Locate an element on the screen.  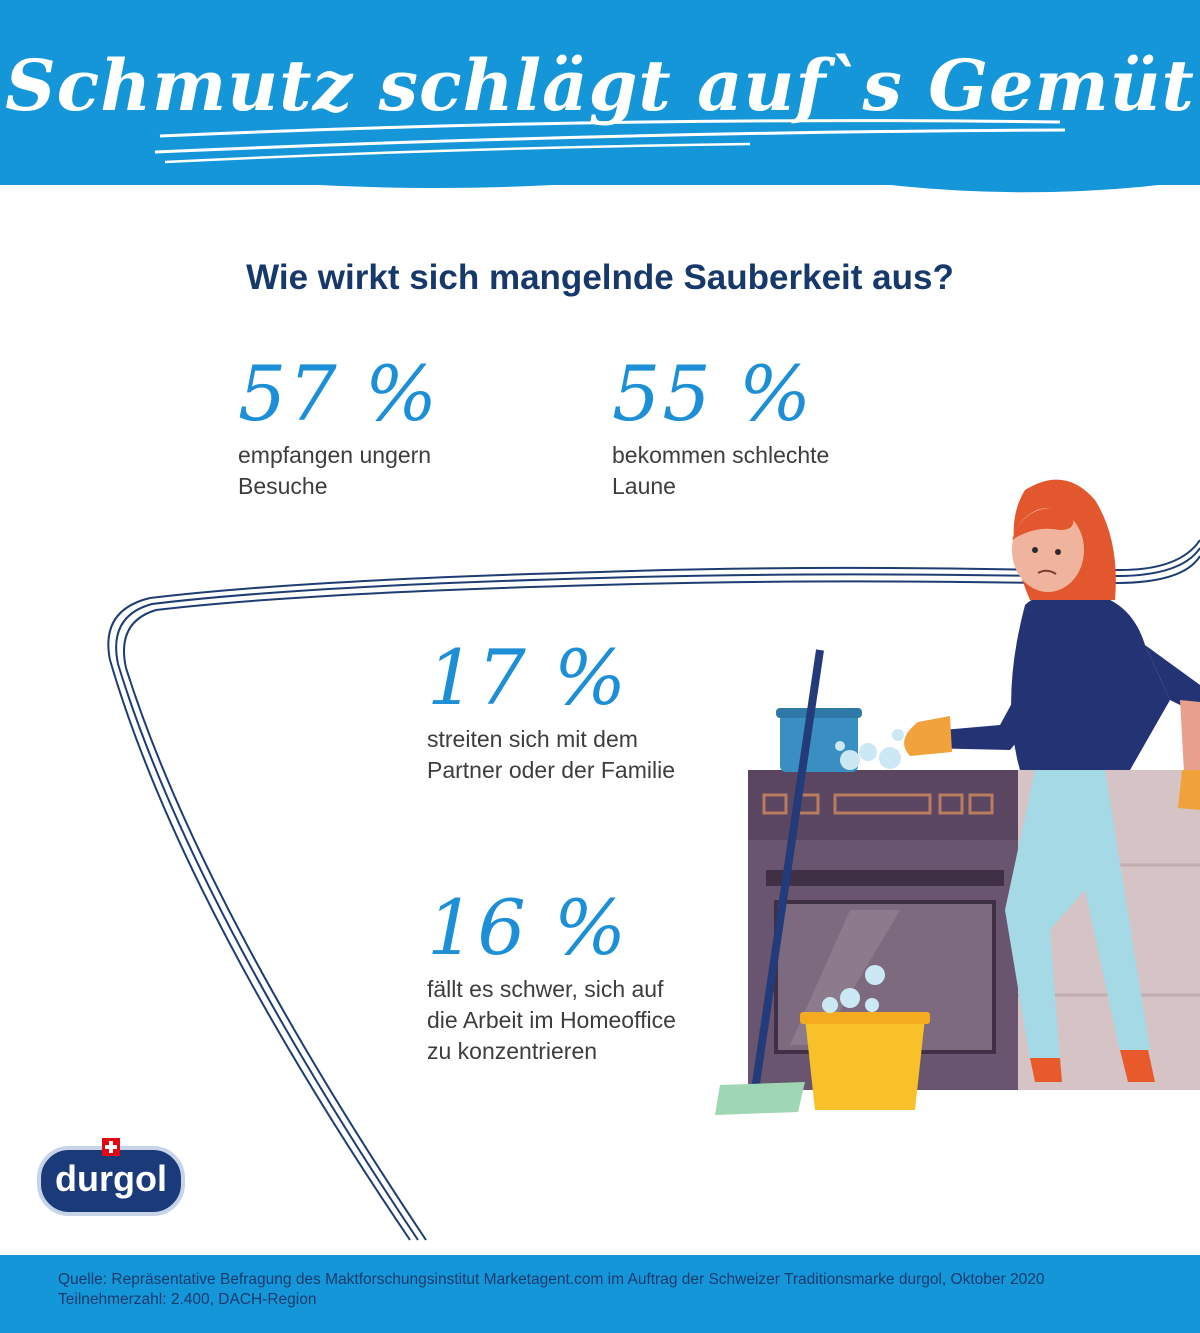
participants-line: Teilnehmerzahl: 2.400, DACH-Region is located at coordinates (187, 1299).